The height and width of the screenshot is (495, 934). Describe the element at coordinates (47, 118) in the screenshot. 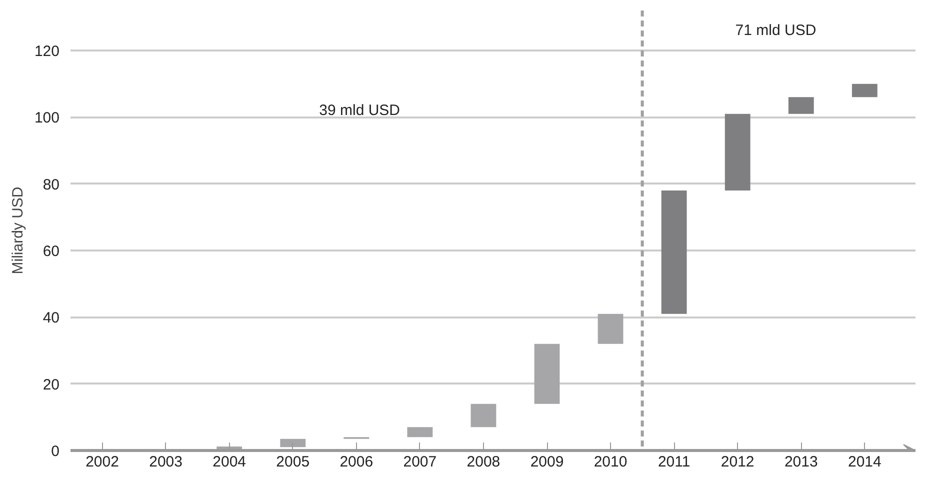

I see `y-tick-label: 100` at that location.